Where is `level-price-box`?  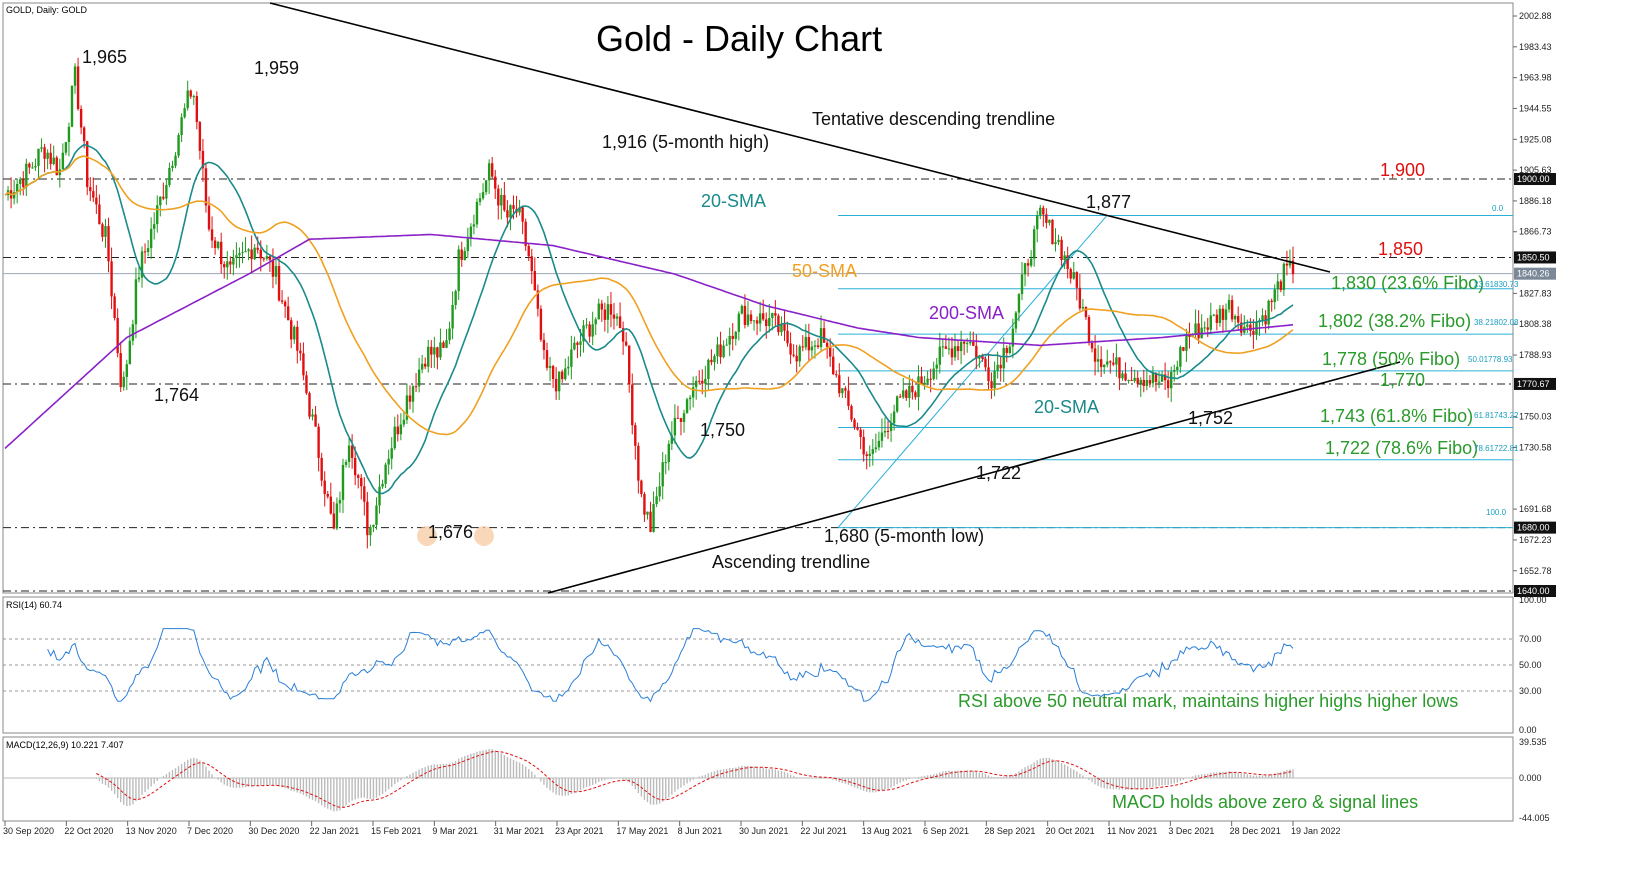
level-price-box is located at coordinates (1535, 257).